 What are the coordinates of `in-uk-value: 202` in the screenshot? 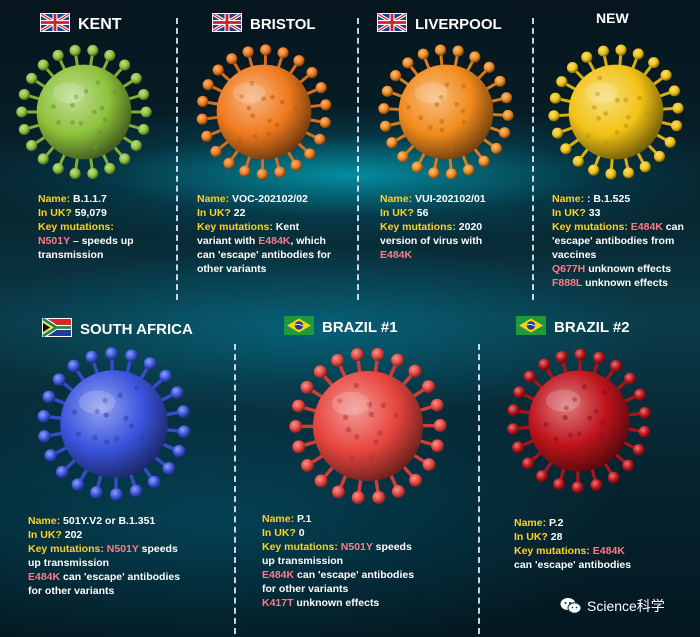 It's located at (73, 535).